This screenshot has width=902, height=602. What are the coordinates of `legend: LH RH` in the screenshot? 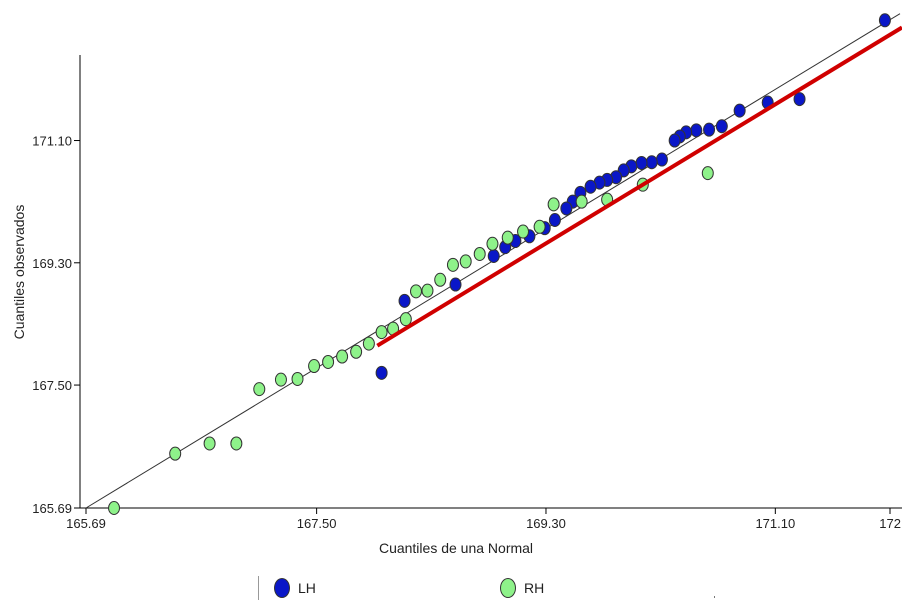 It's located at (468, 588).